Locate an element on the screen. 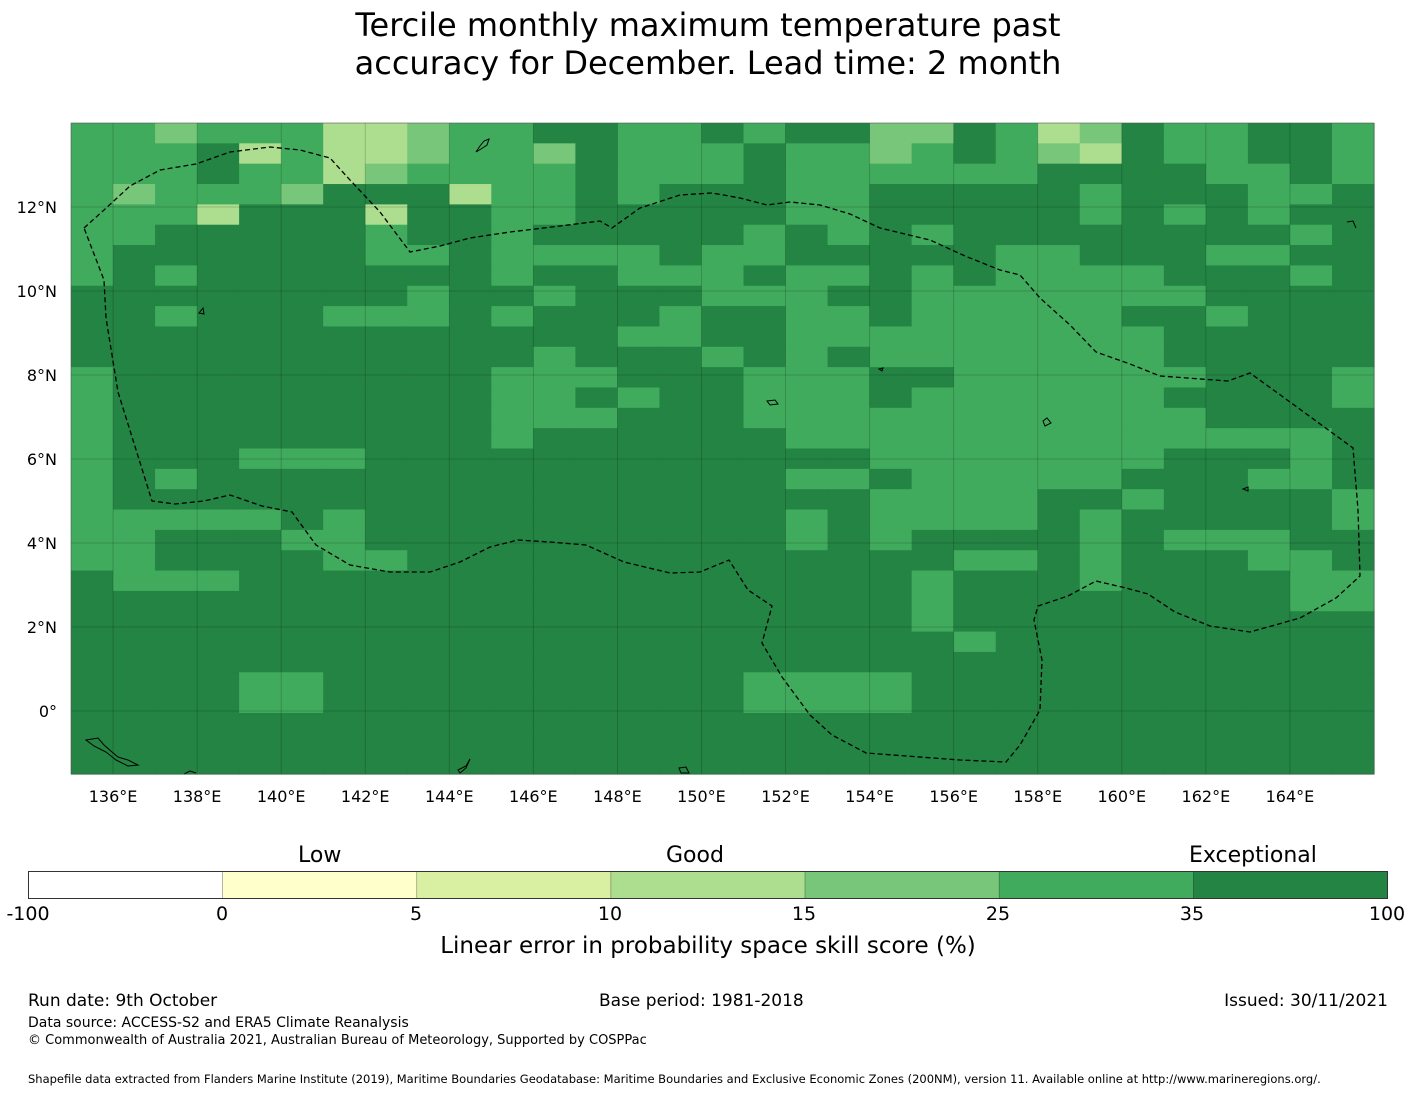 Image resolution: width=1416 pixels, height=1095 pixels. longitude-tick: 150°E is located at coordinates (701, 796).